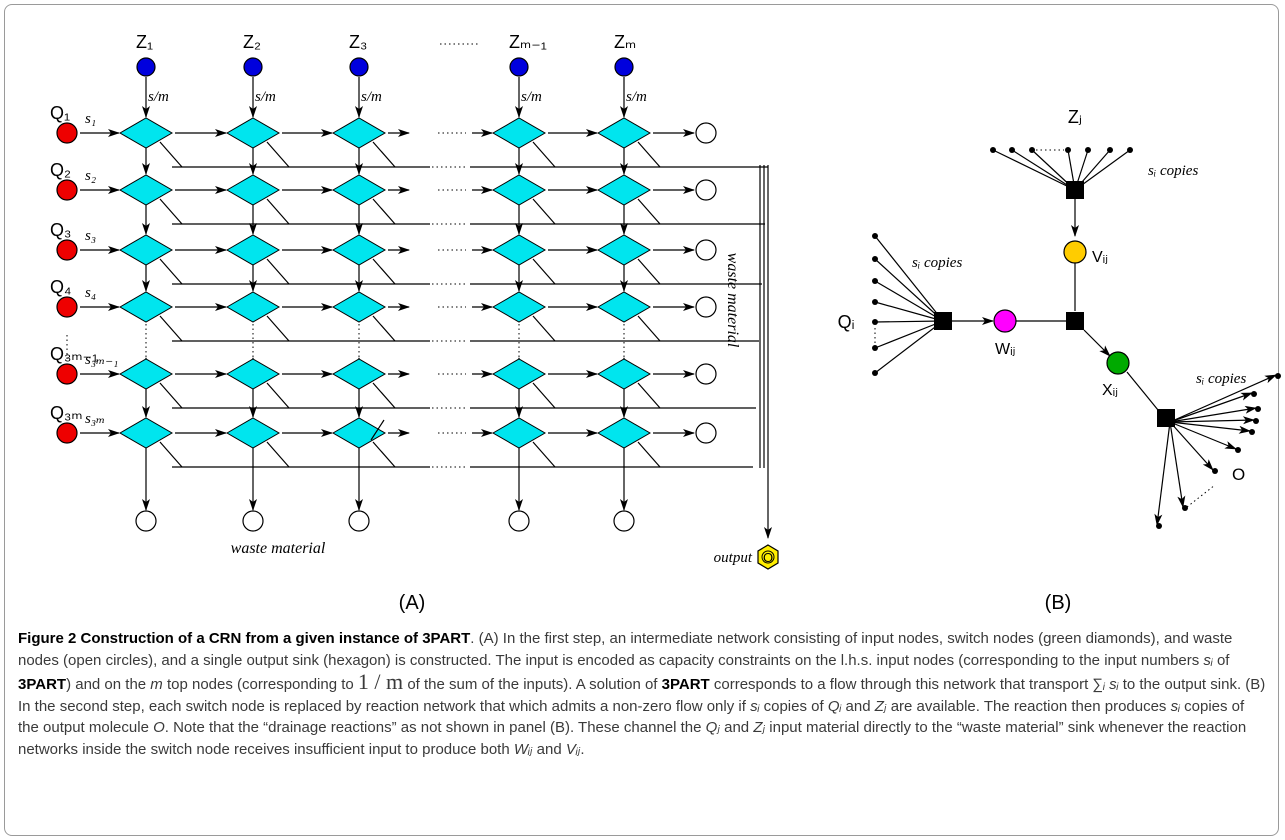 The image size is (1285, 840). I want to click on caption-text: top nodes (corresponding to, so click(260, 684).